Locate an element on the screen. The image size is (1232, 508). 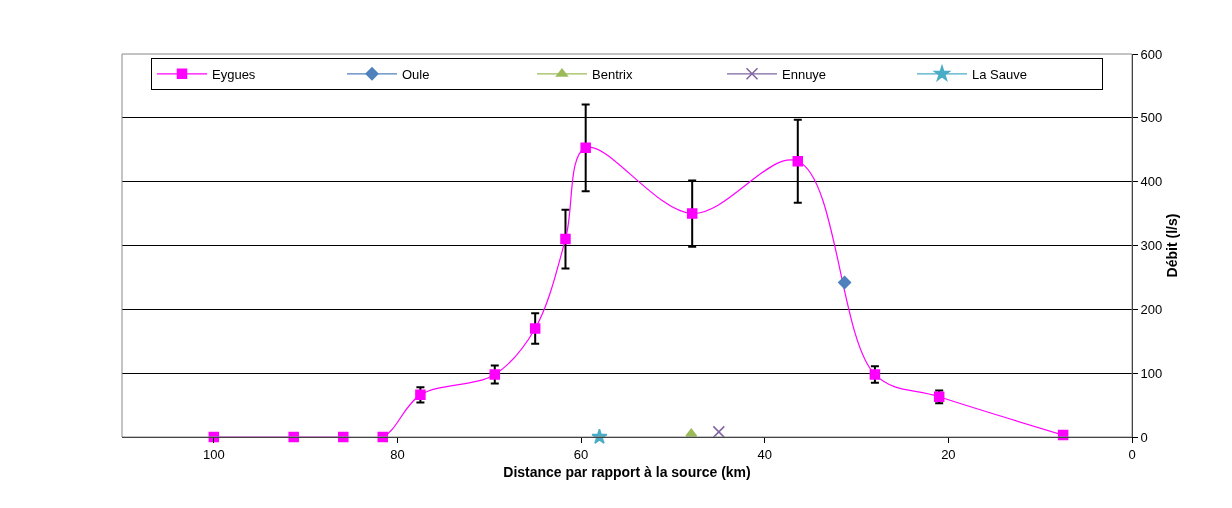
x-tick-label: 60 is located at coordinates (581, 454).